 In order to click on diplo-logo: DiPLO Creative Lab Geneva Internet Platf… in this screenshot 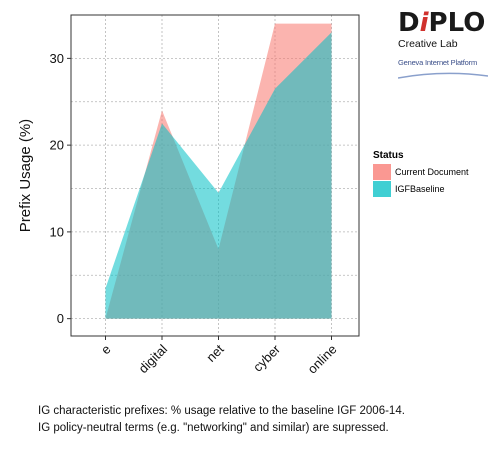, I will do `click(445, 46)`.